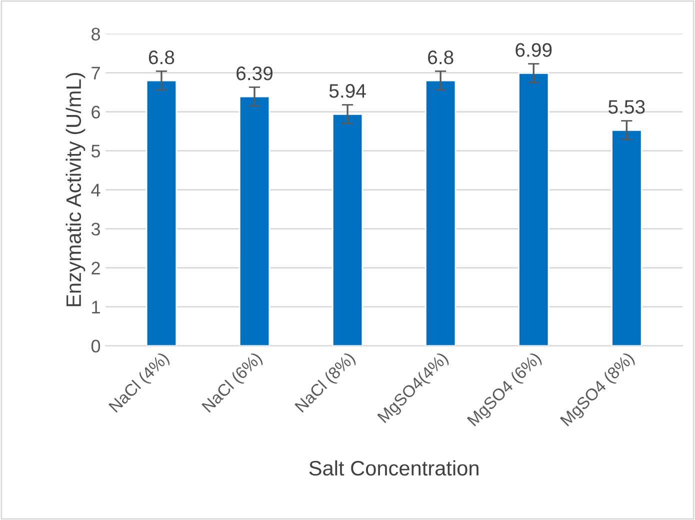  Describe the element at coordinates (76, 189) in the screenshot. I see `y-axis-title: Enzymatic Activity (U/mL)` at that location.